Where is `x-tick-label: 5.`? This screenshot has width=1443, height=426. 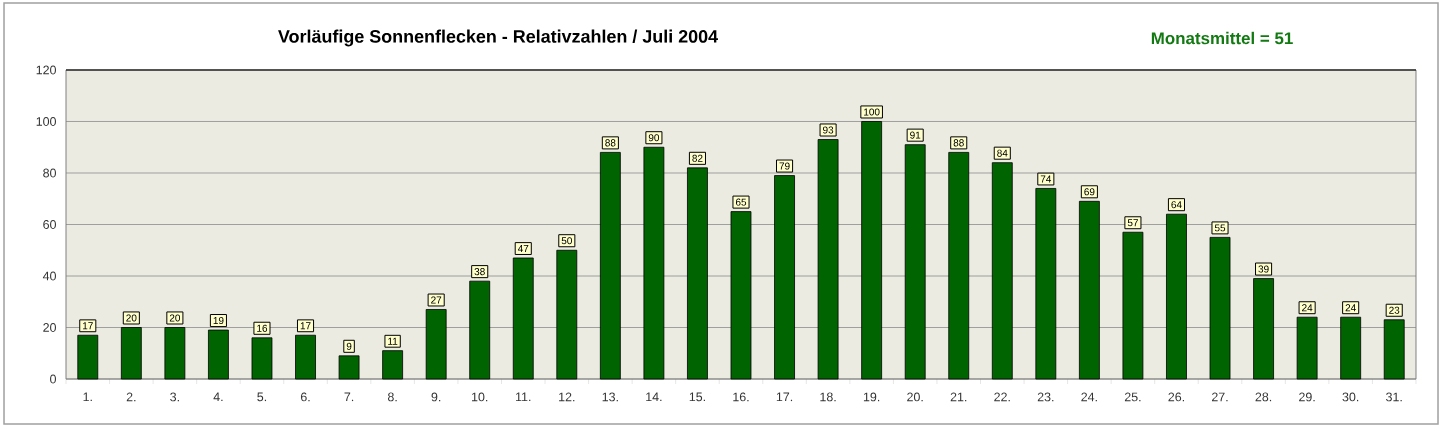
x-tick-label: 5. is located at coordinates (262, 397).